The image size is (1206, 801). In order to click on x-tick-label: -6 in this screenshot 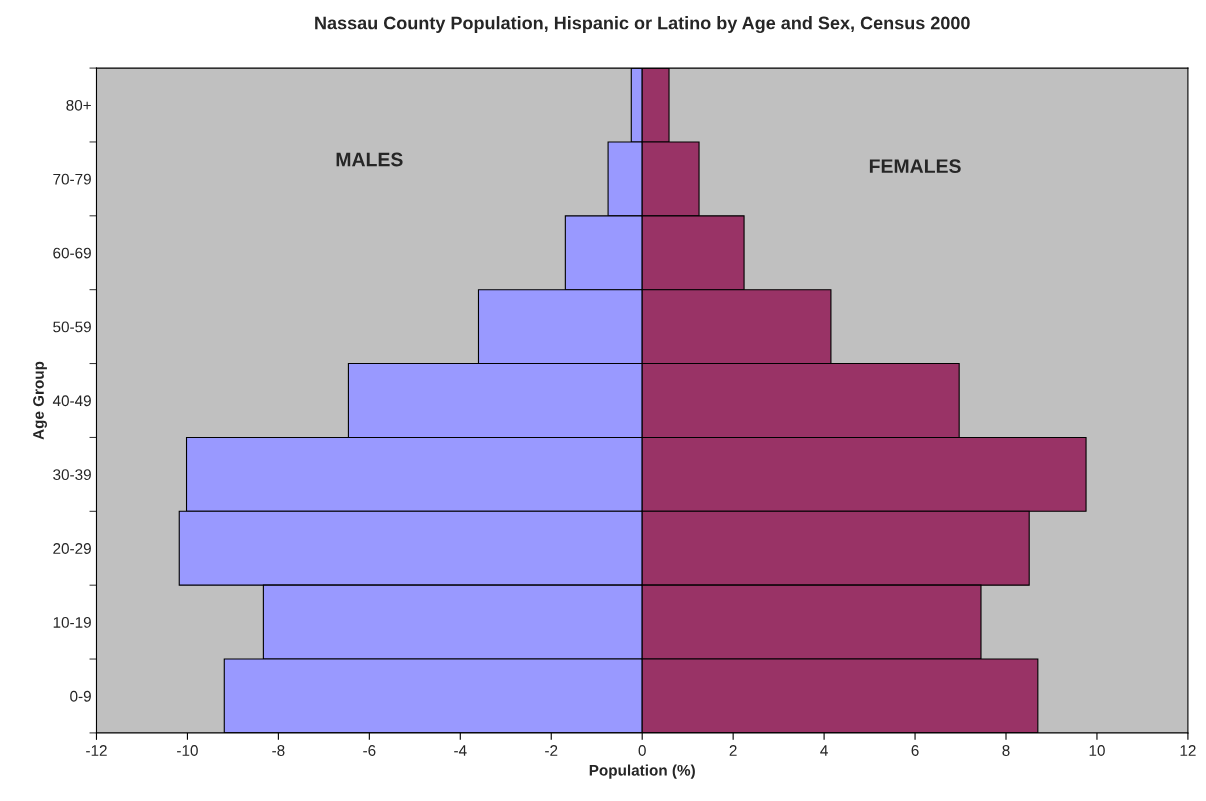, I will do `click(369, 750)`.